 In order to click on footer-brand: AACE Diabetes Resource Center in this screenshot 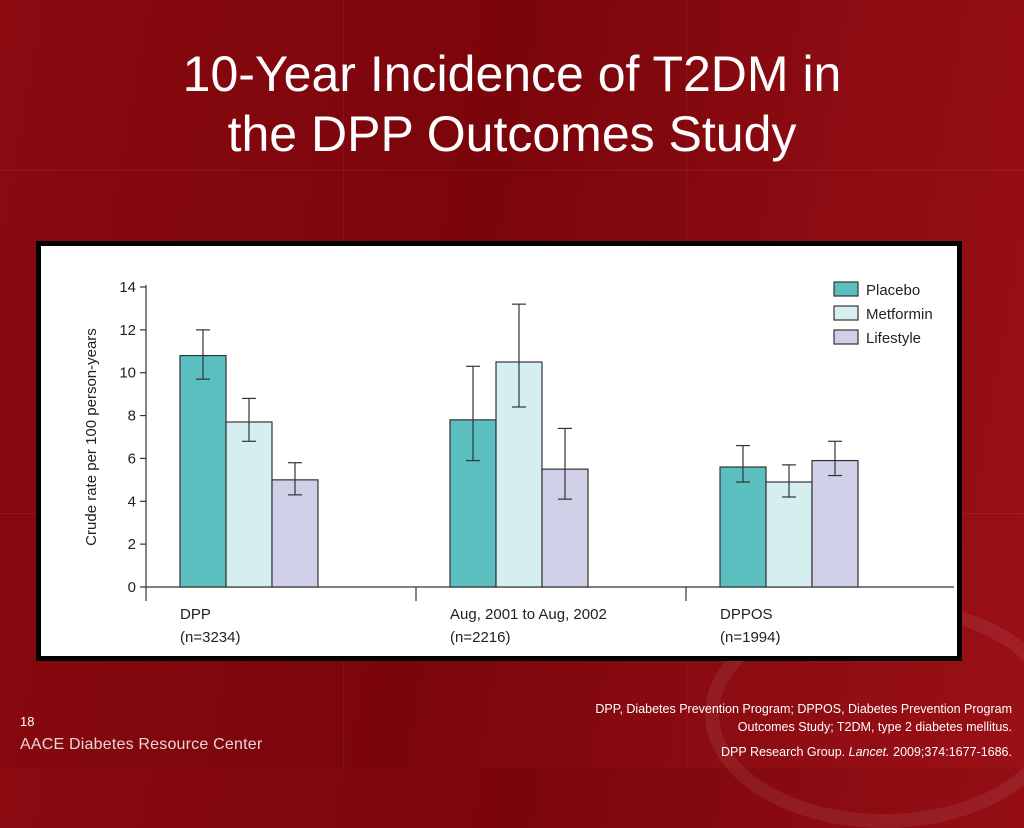, I will do `click(141, 744)`.